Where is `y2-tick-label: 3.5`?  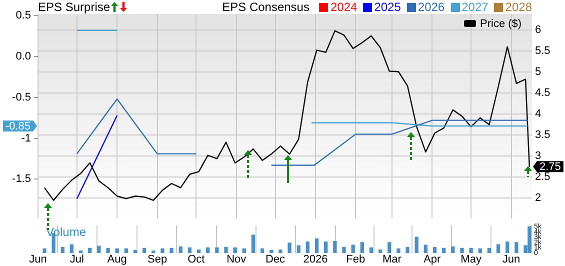 y2-tick-label: 3.5 is located at coordinates (542, 135).